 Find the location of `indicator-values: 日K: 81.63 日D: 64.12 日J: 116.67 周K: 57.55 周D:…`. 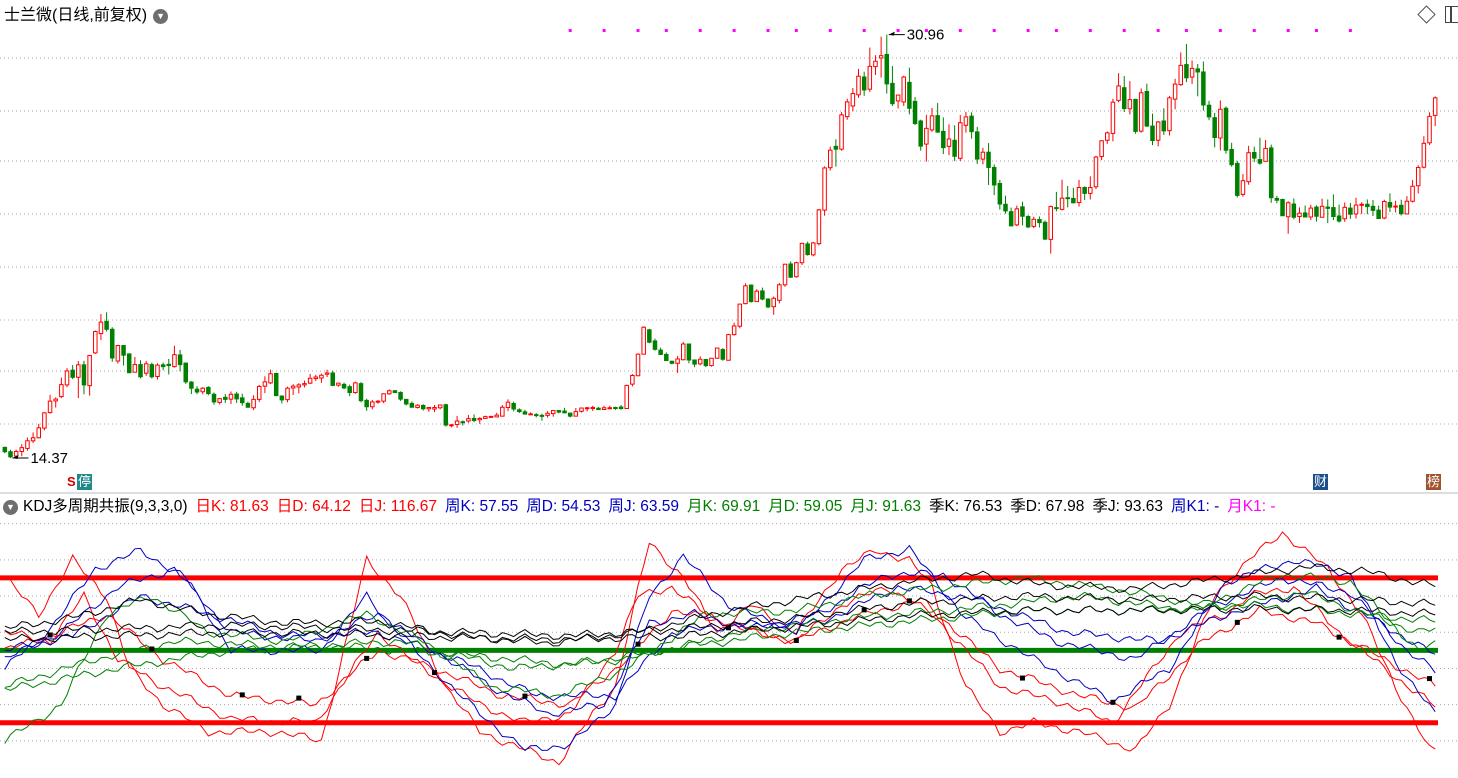

indicator-values: 日K: 81.63 日D: 64.12 日J: 116.67 周K: 57.55 周D:… is located at coordinates (740, 507).